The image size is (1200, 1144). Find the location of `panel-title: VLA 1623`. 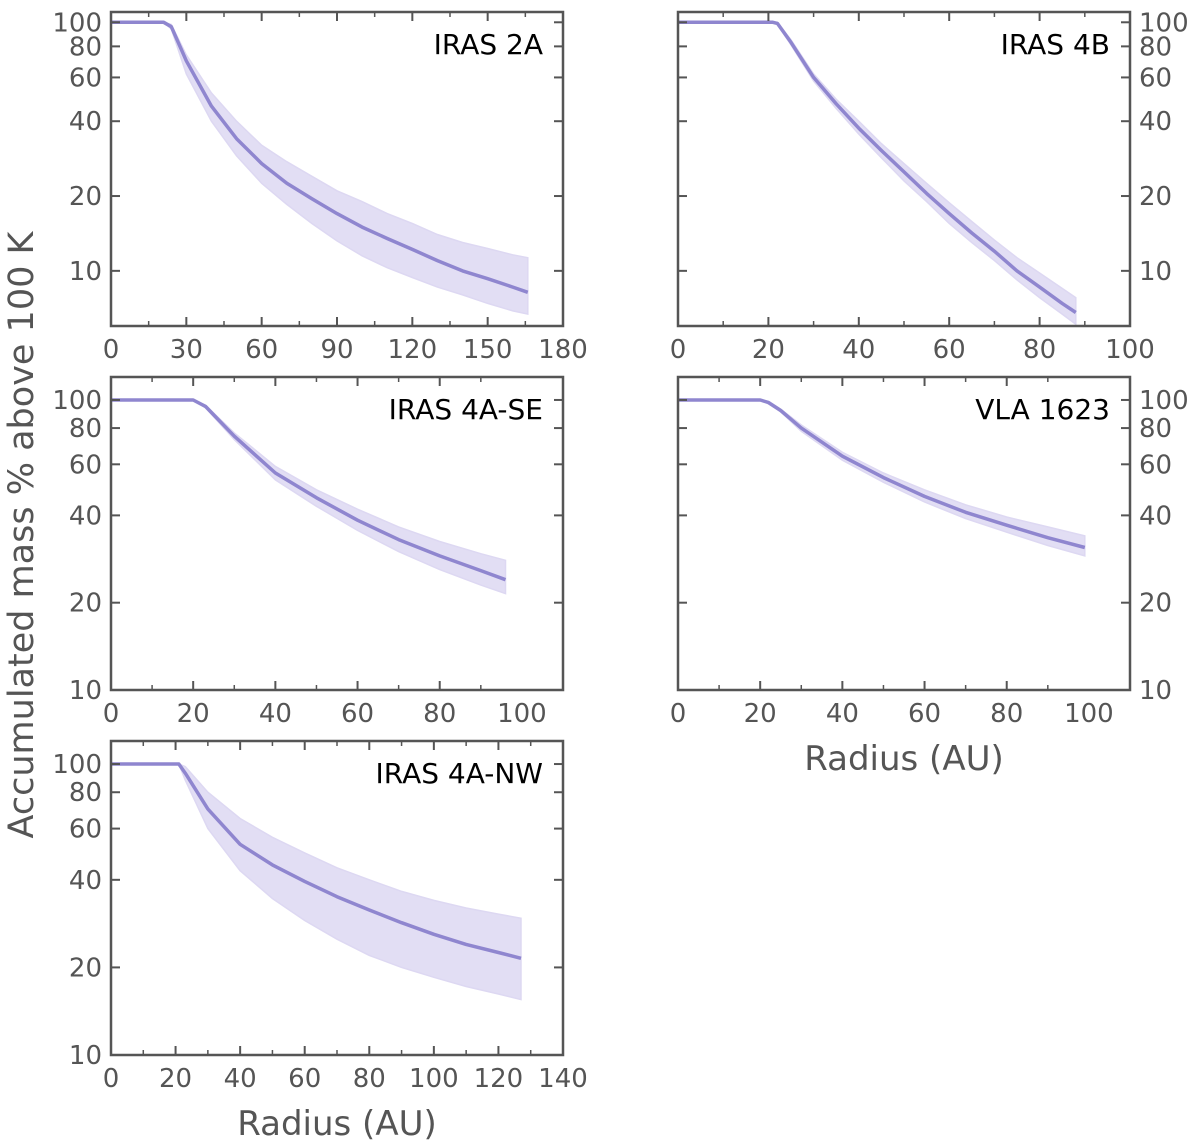

panel-title: VLA 1623 is located at coordinates (1042, 409).